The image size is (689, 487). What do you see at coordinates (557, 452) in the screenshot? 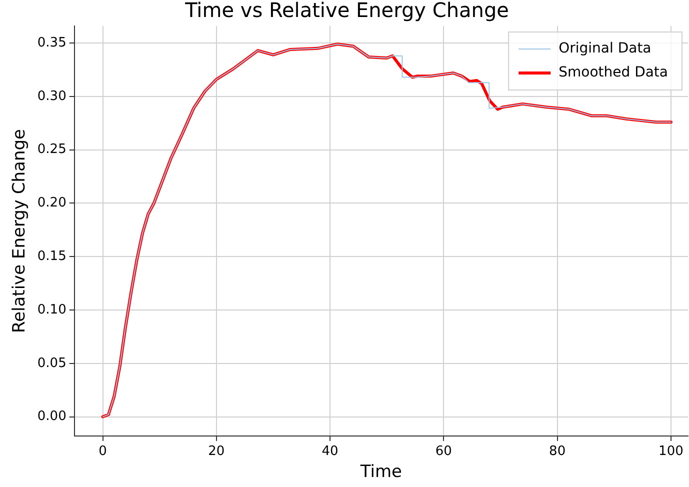
I see `x-tick-label: 80` at bounding box center [557, 452].